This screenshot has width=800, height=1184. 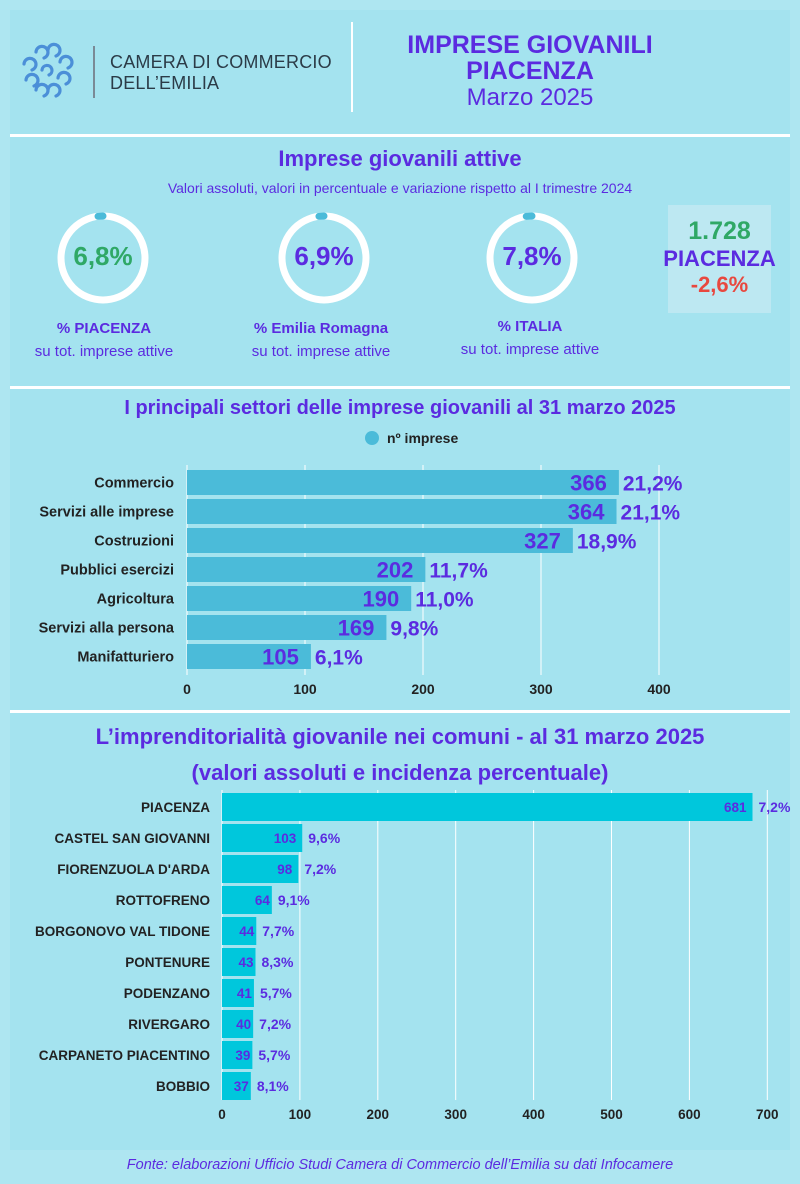 I want to click on page-title: IMPRESE GIOVANILI PIACENZA Marzo 2025, so click(x=530, y=72).